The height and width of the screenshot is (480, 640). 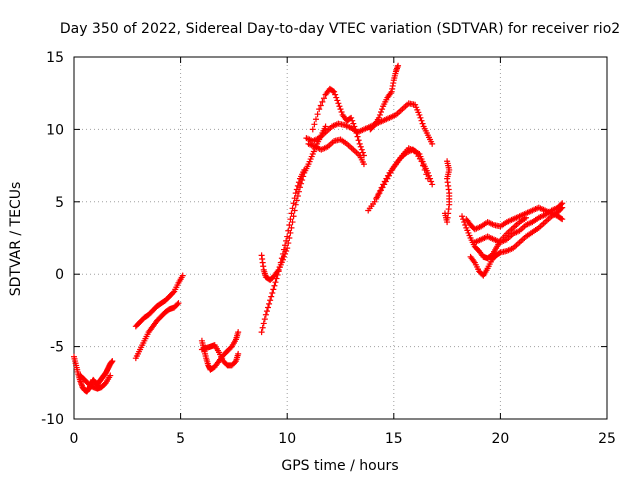 What do you see at coordinates (339, 466) in the screenshot?
I see `x-axis-label: GPS time / hours` at bounding box center [339, 466].